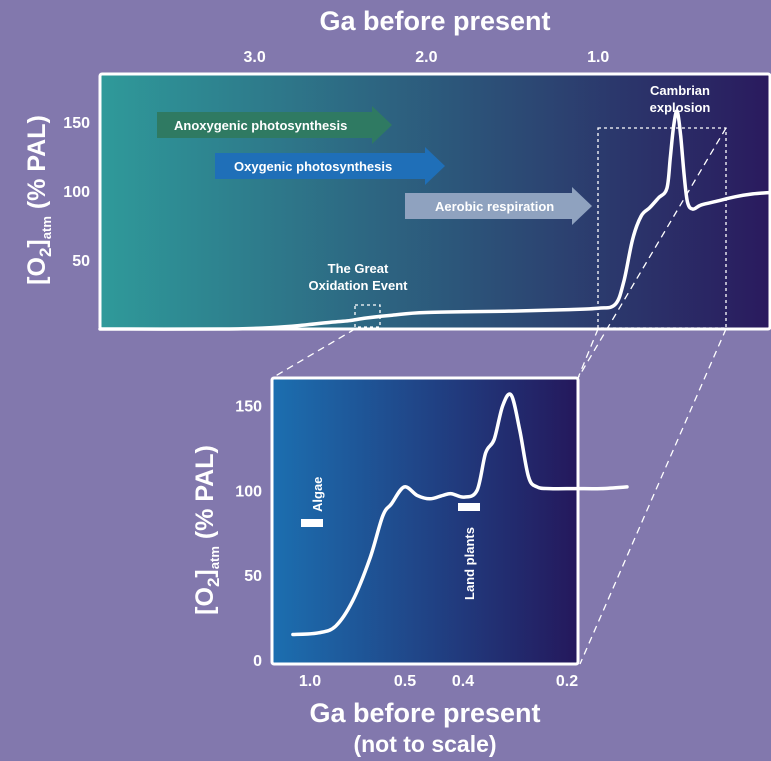 The height and width of the screenshot is (761, 771). What do you see at coordinates (588, 353) in the screenshot?
I see `connector-left` at bounding box center [588, 353].